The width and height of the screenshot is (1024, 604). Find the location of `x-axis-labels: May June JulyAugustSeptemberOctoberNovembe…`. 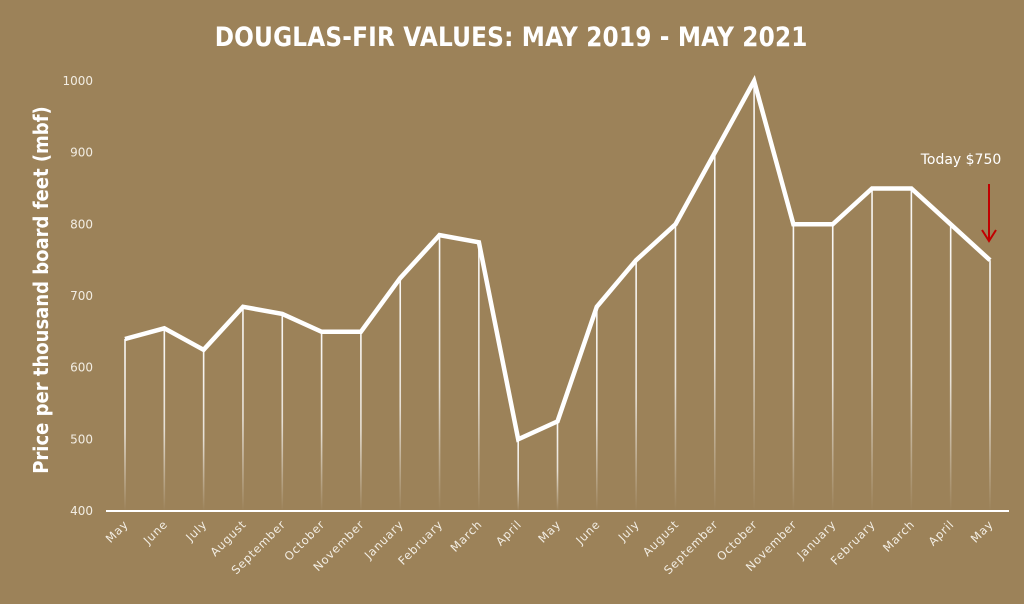

x-axis-labels: May June JulyAugustSeptemberOctoberNovembe… is located at coordinates (549, 547).